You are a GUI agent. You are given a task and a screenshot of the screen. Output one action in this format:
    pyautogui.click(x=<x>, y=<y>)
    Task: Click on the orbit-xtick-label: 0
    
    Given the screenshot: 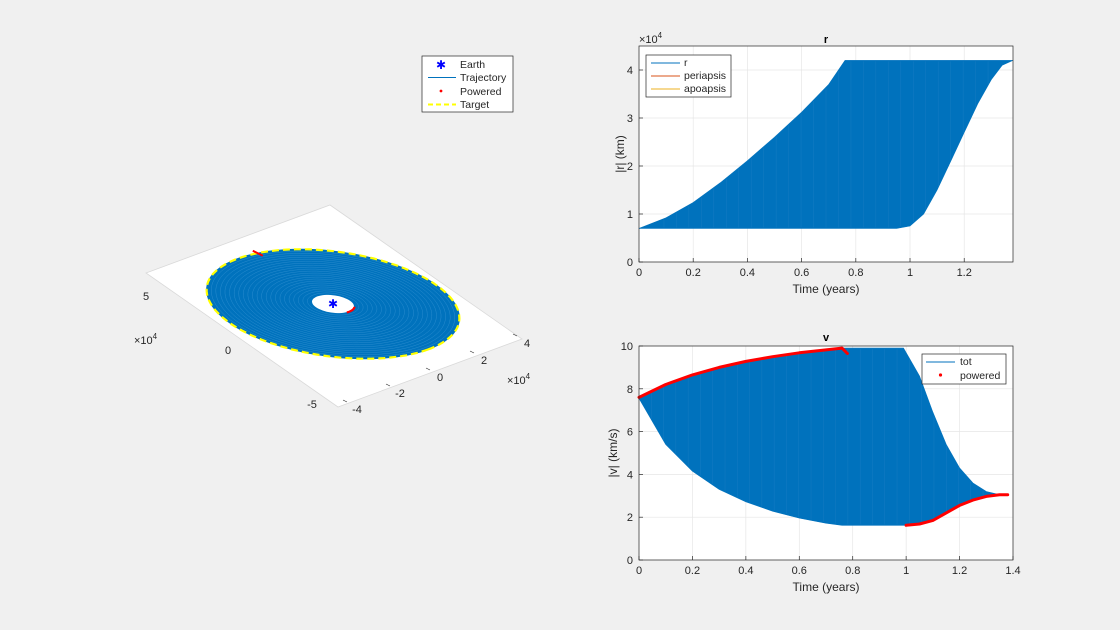 What is the action you would take?
    pyautogui.click(x=440, y=378)
    